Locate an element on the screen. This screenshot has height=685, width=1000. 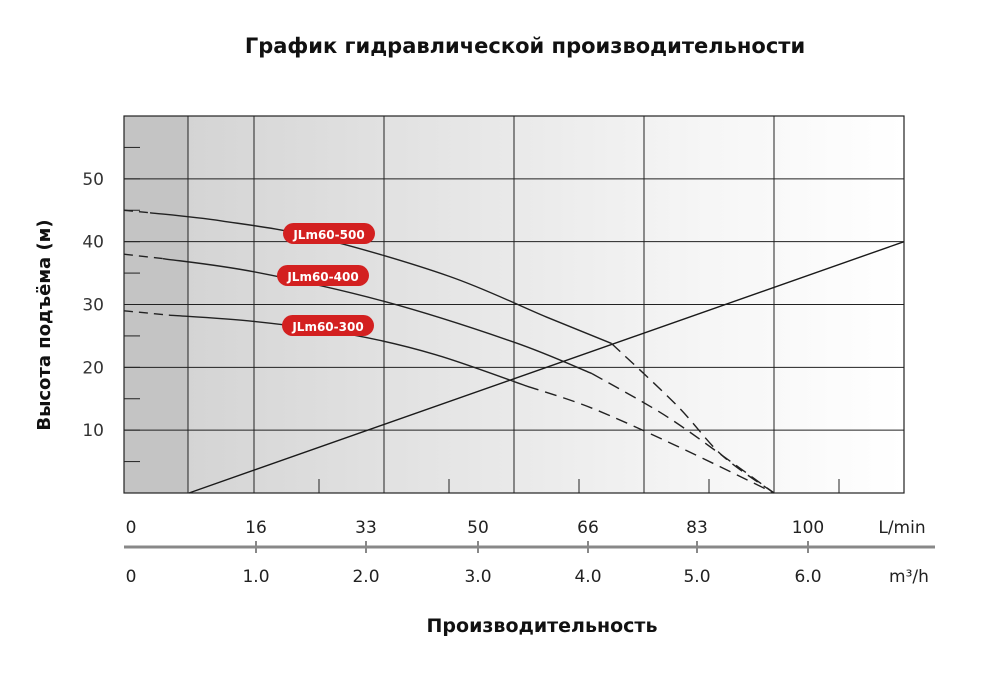
chart-title: График гидравлической производительности is located at coordinates (525, 46).